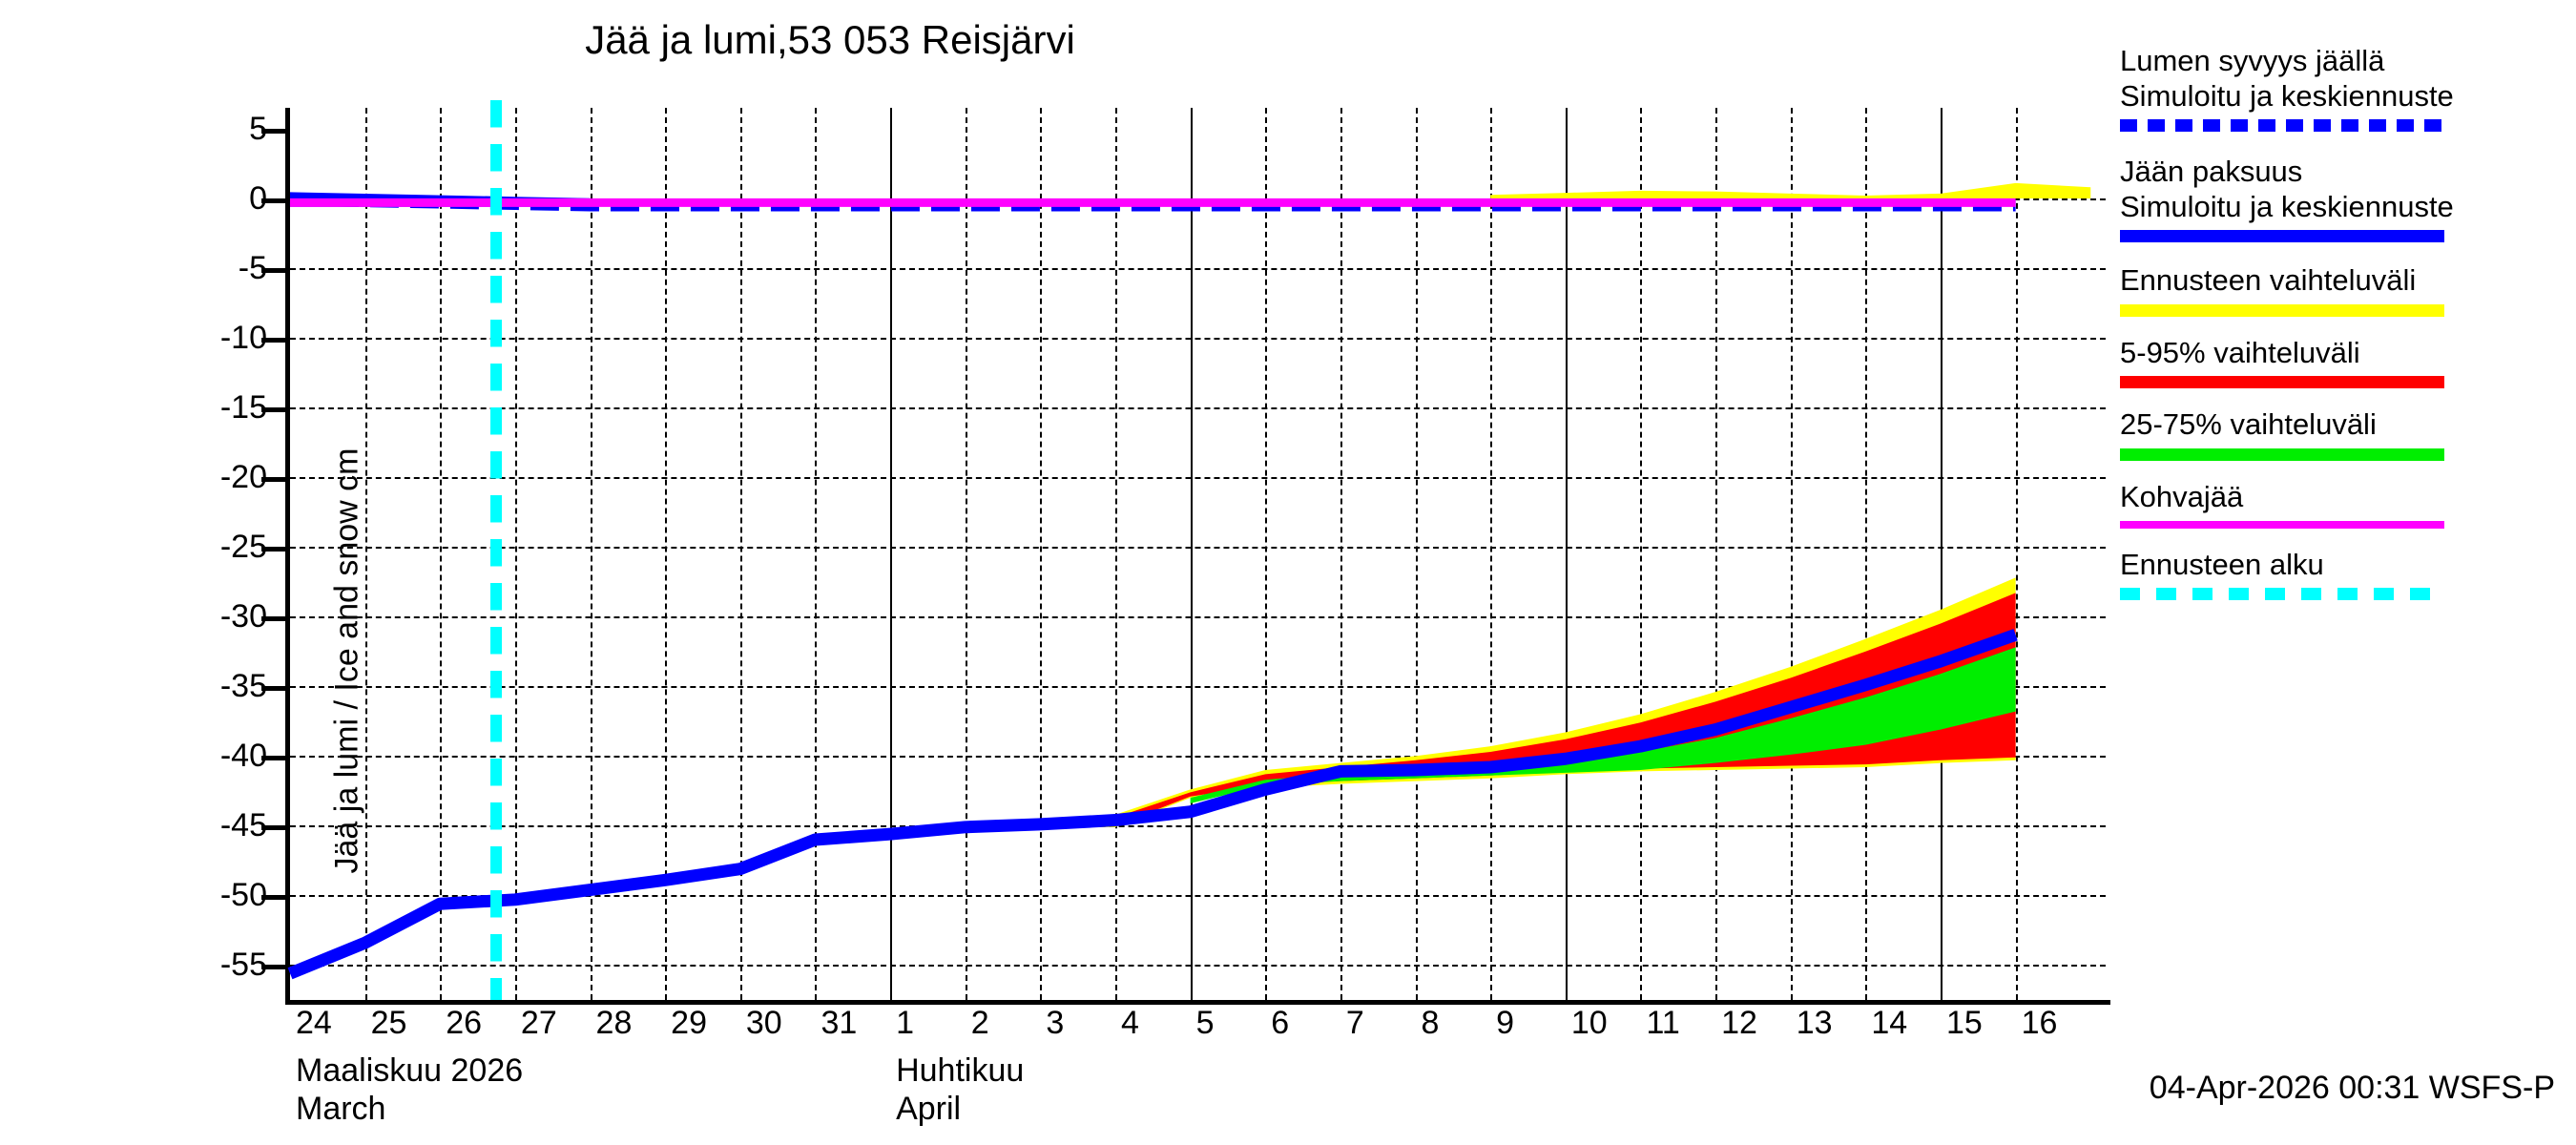 The image size is (2576, 1145). I want to click on x-axis-tick-label: 2, so click(979, 1023).